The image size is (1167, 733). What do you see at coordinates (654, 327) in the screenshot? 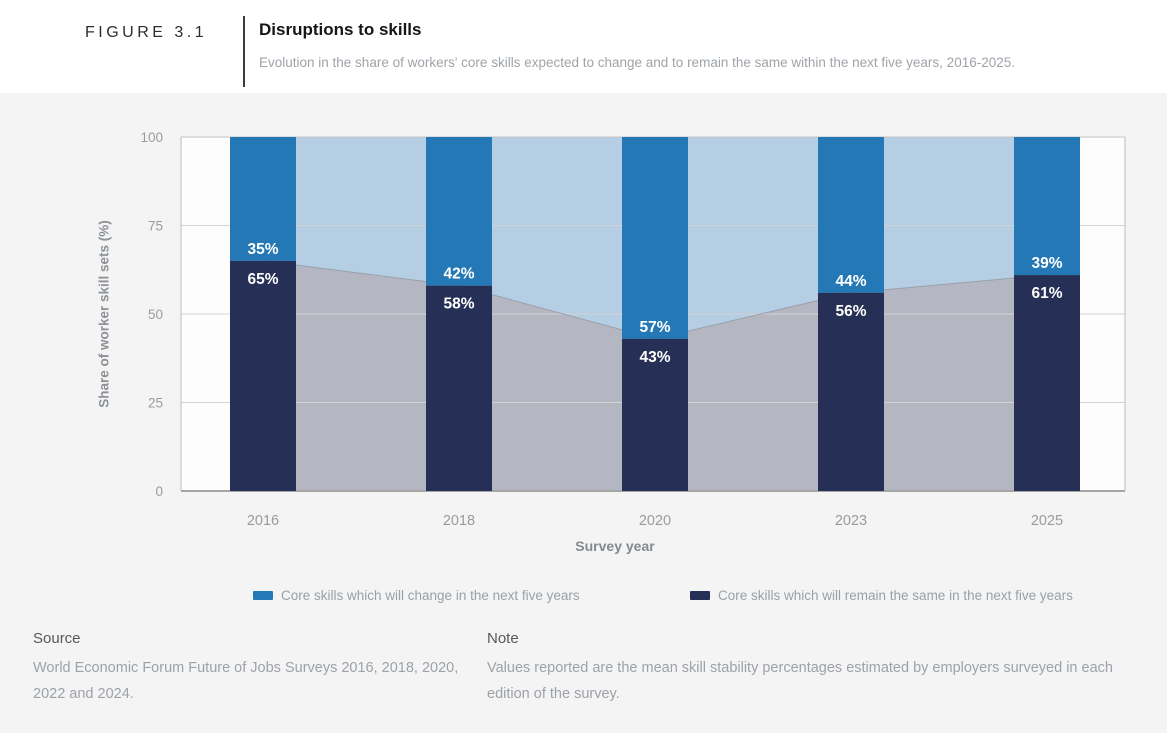
I see `bar-value-label-change: 57%` at bounding box center [654, 327].